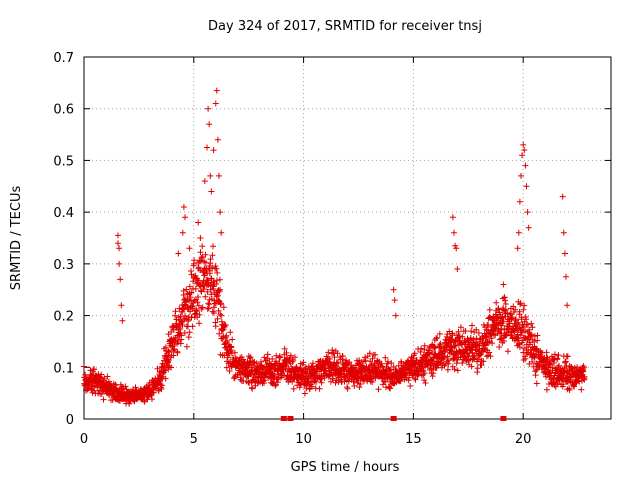 This screenshot has height=480, width=640. I want to click on x-tick-label: 10, so click(303, 439).